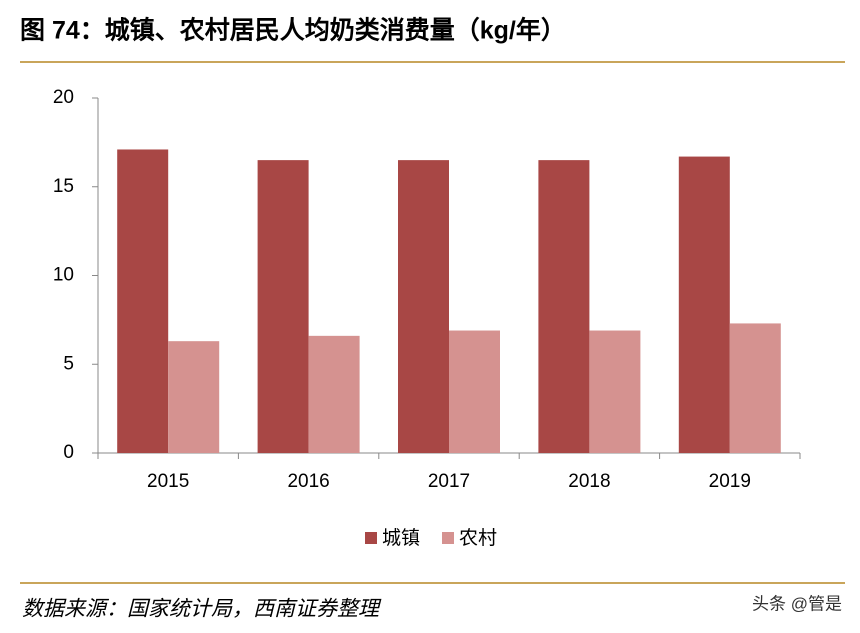 This screenshot has width=860, height=633. What do you see at coordinates (63, 97) in the screenshot?
I see `y-tick-label: 20` at bounding box center [63, 97].